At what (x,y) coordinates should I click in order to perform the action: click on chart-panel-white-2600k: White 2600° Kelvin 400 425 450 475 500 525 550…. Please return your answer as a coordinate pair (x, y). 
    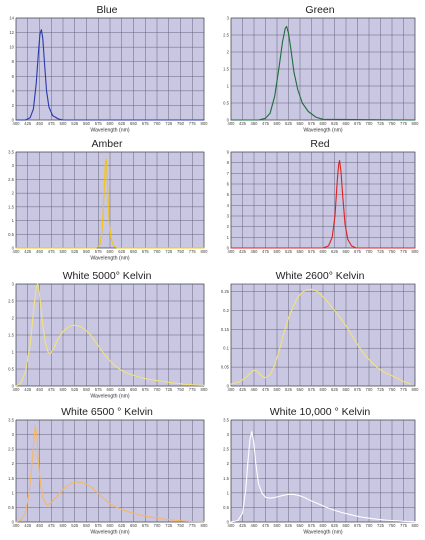
    Looking at the image, I should click on (320, 335).